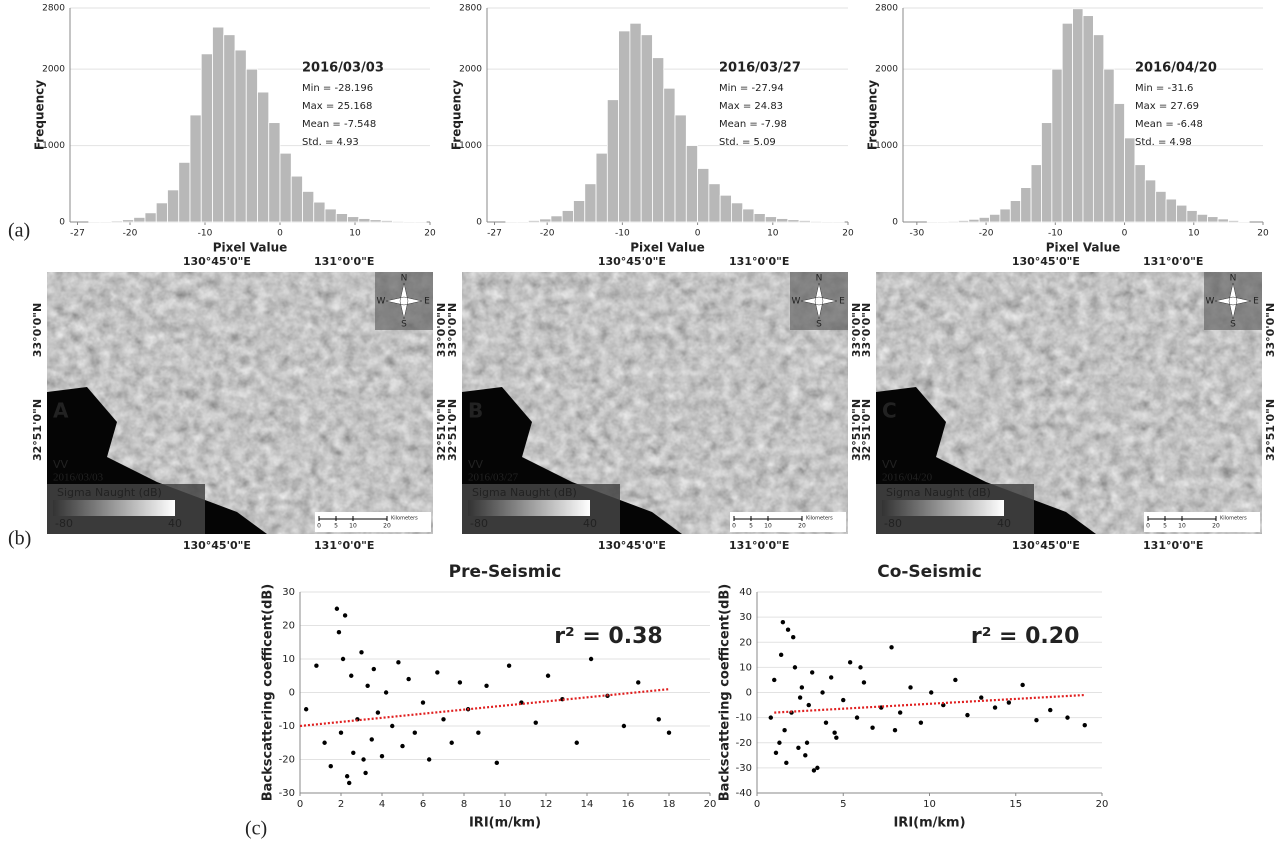 The image size is (1285, 845). I want to click on panel-label: (c), so click(256, 829).